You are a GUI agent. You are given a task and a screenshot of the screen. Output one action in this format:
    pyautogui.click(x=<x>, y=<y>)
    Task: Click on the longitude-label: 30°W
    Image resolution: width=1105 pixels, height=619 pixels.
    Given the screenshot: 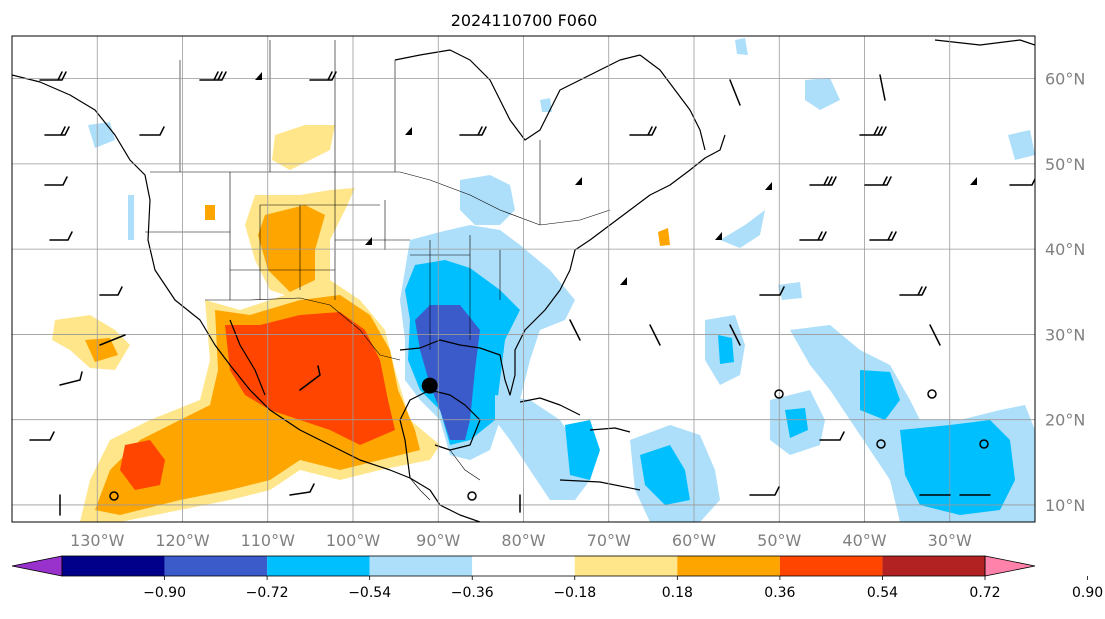 What is the action you would take?
    pyautogui.click(x=950, y=540)
    